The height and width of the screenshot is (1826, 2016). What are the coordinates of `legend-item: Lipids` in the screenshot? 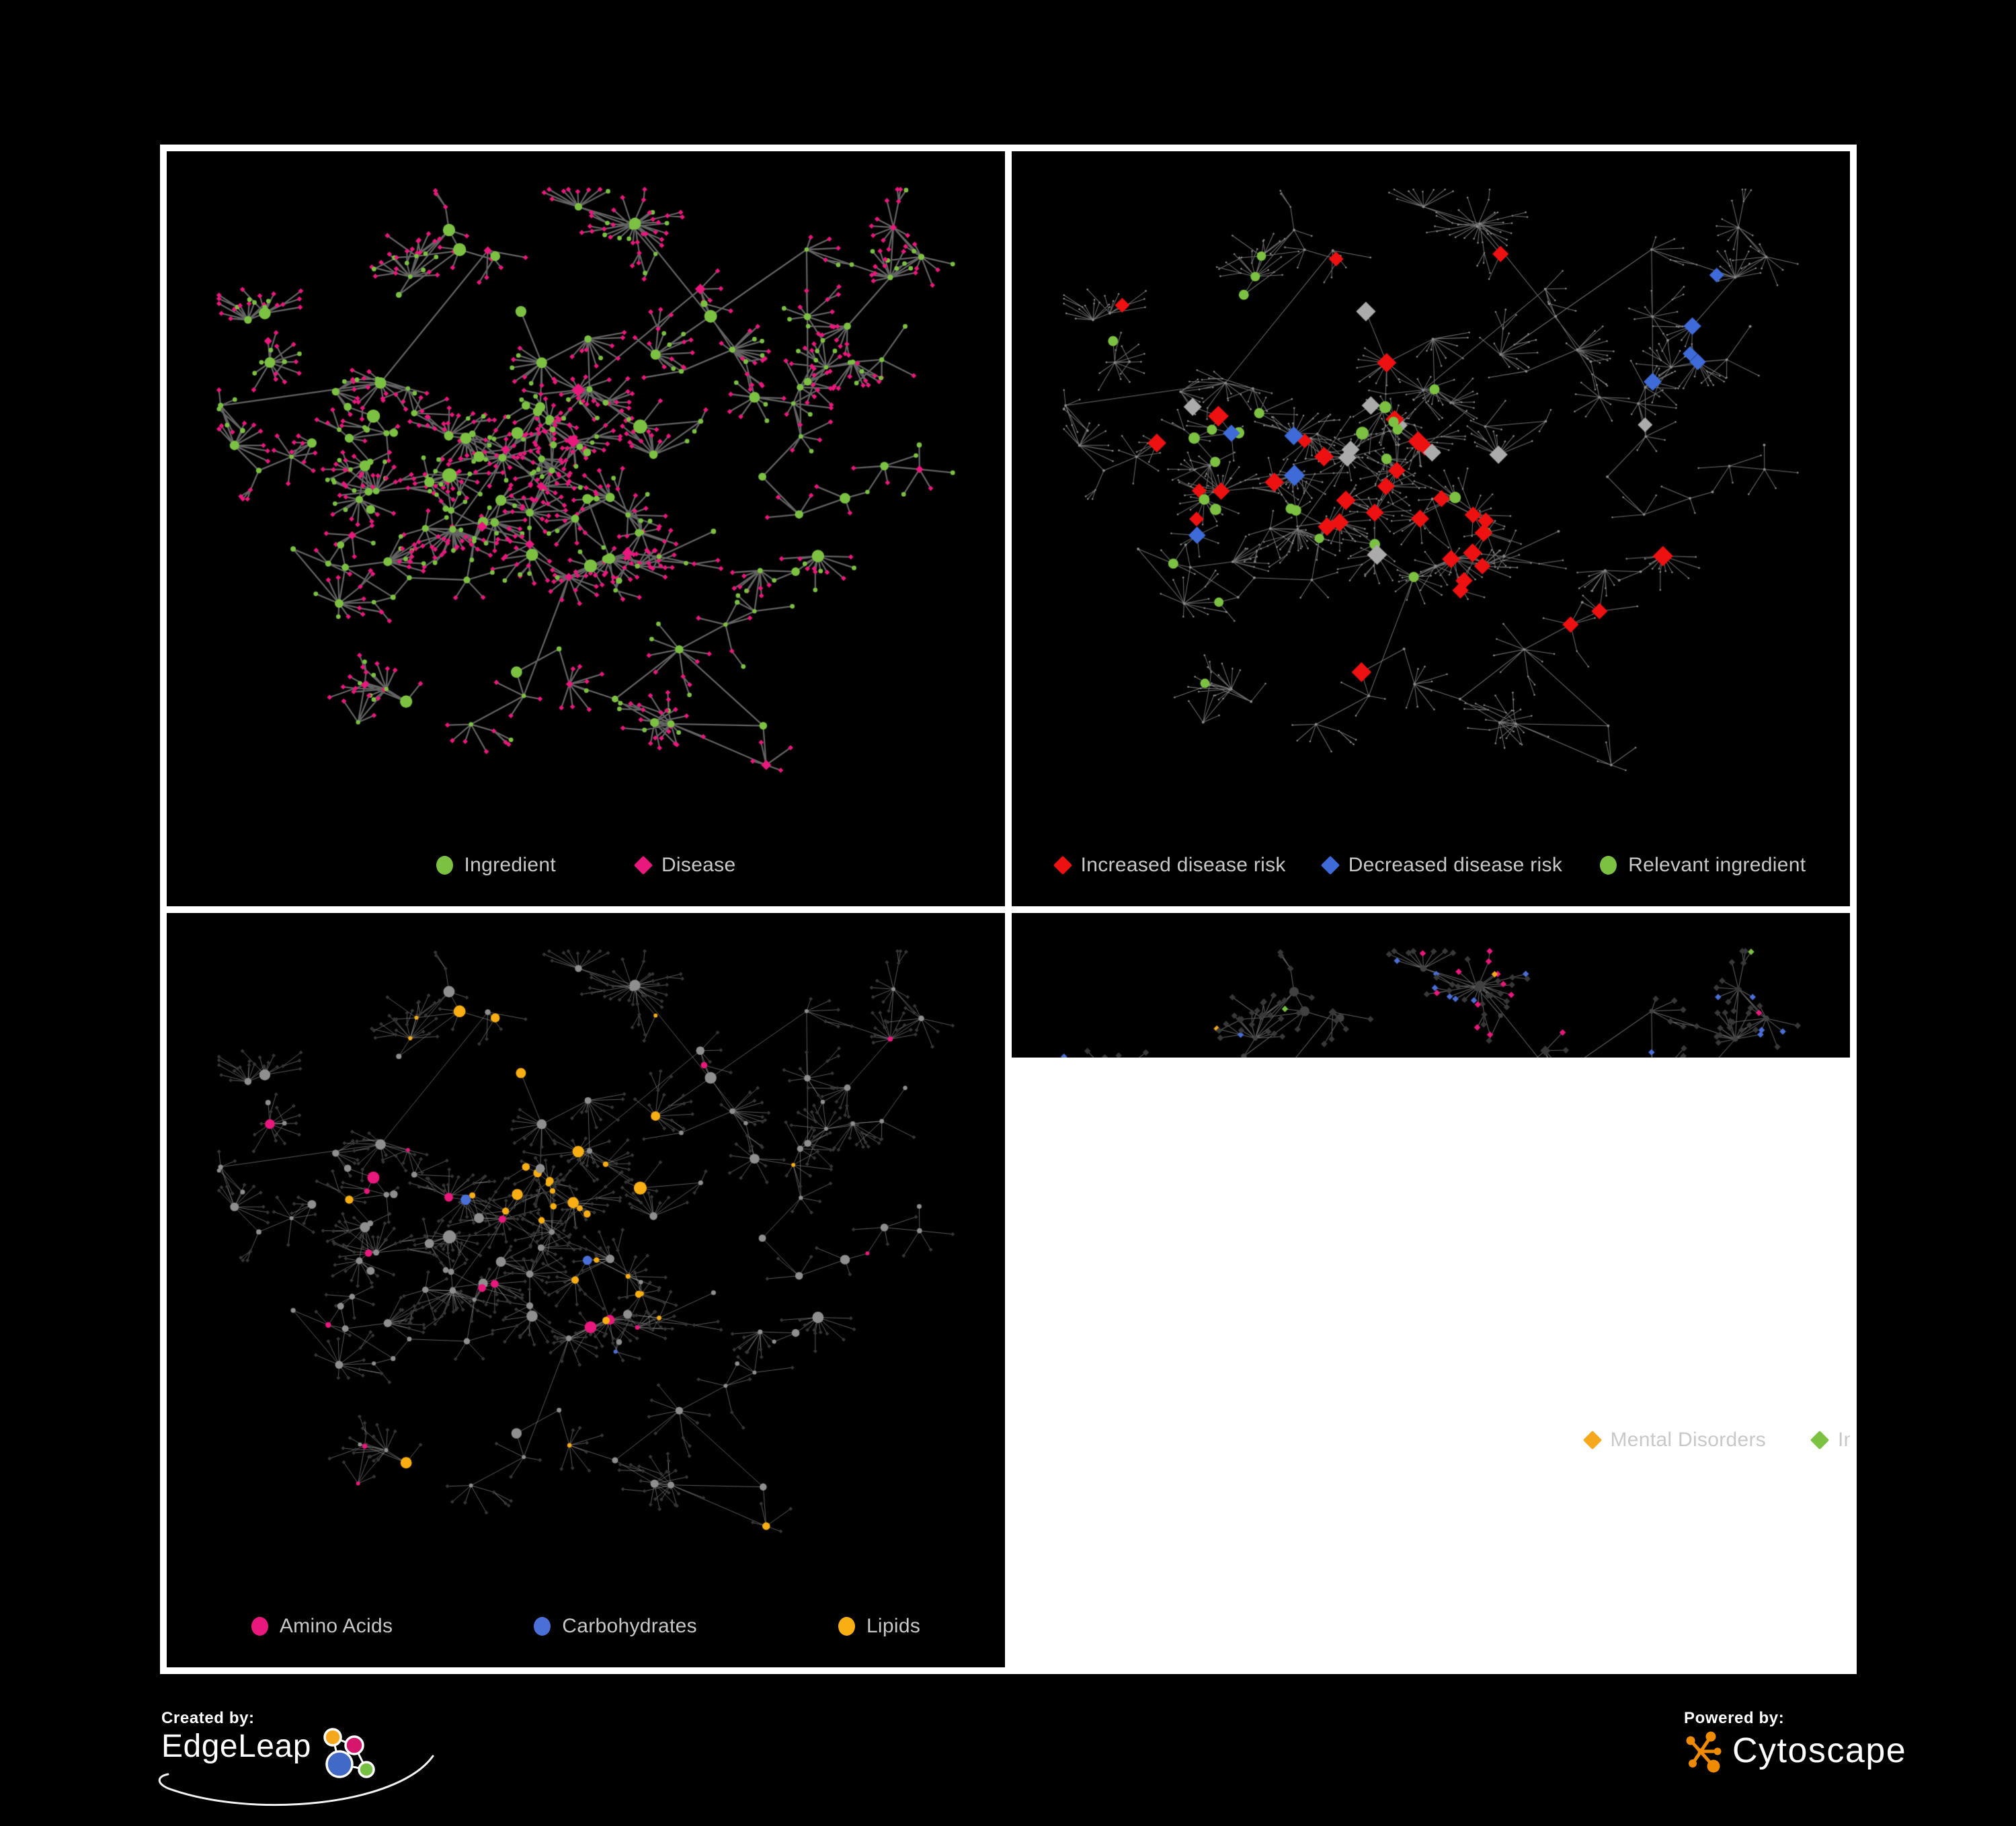 It's located at (879, 1626).